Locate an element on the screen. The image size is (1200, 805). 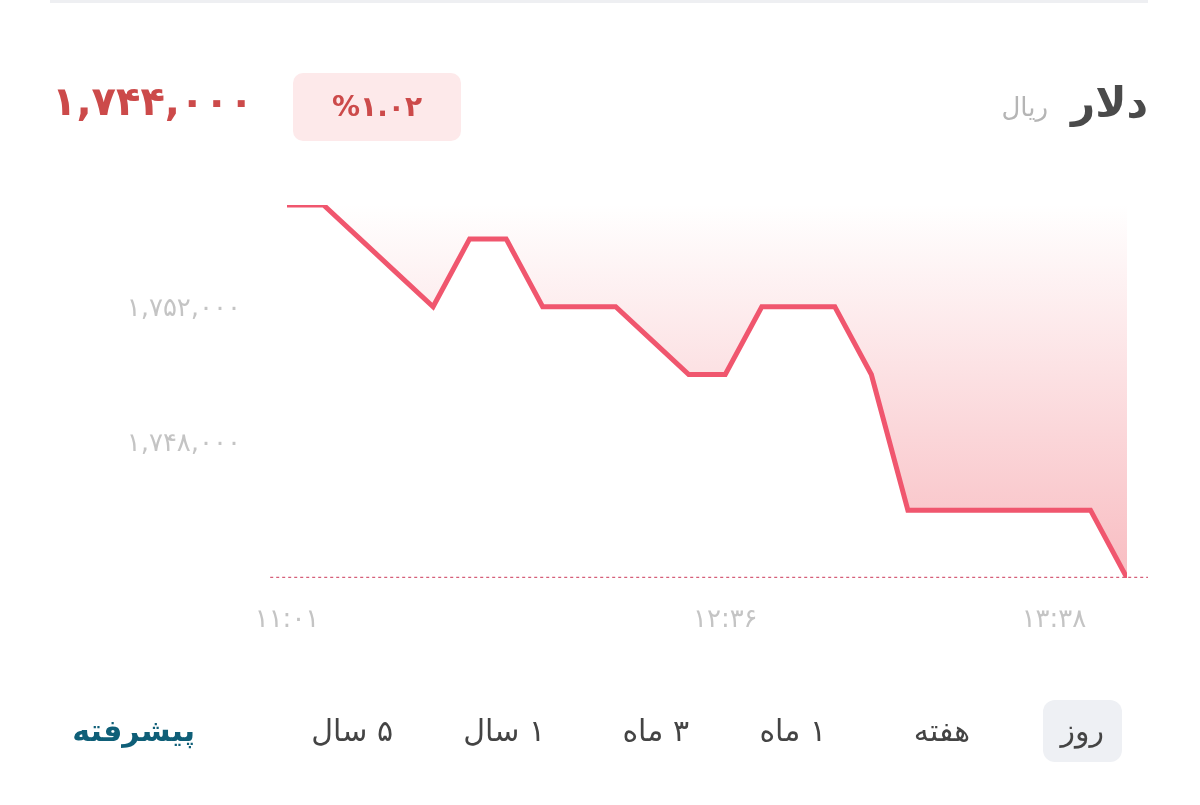
y-tick-label: ۱,۷۴۸,۰۰۰ is located at coordinates (183, 442).